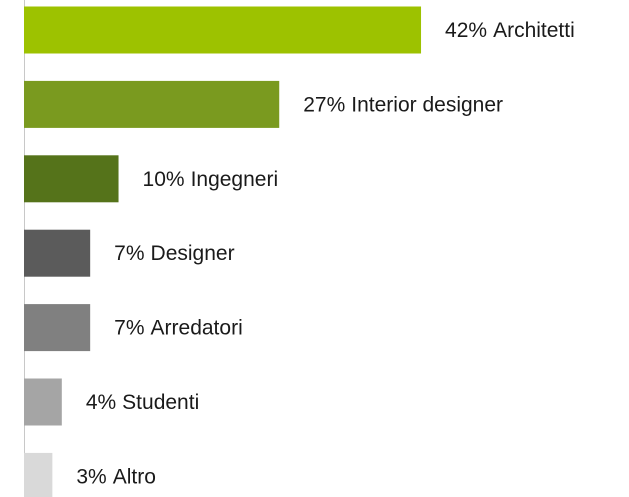 The width and height of the screenshot is (629, 497). What do you see at coordinates (324, 104) in the screenshot?
I see `value-label: 27%` at bounding box center [324, 104].